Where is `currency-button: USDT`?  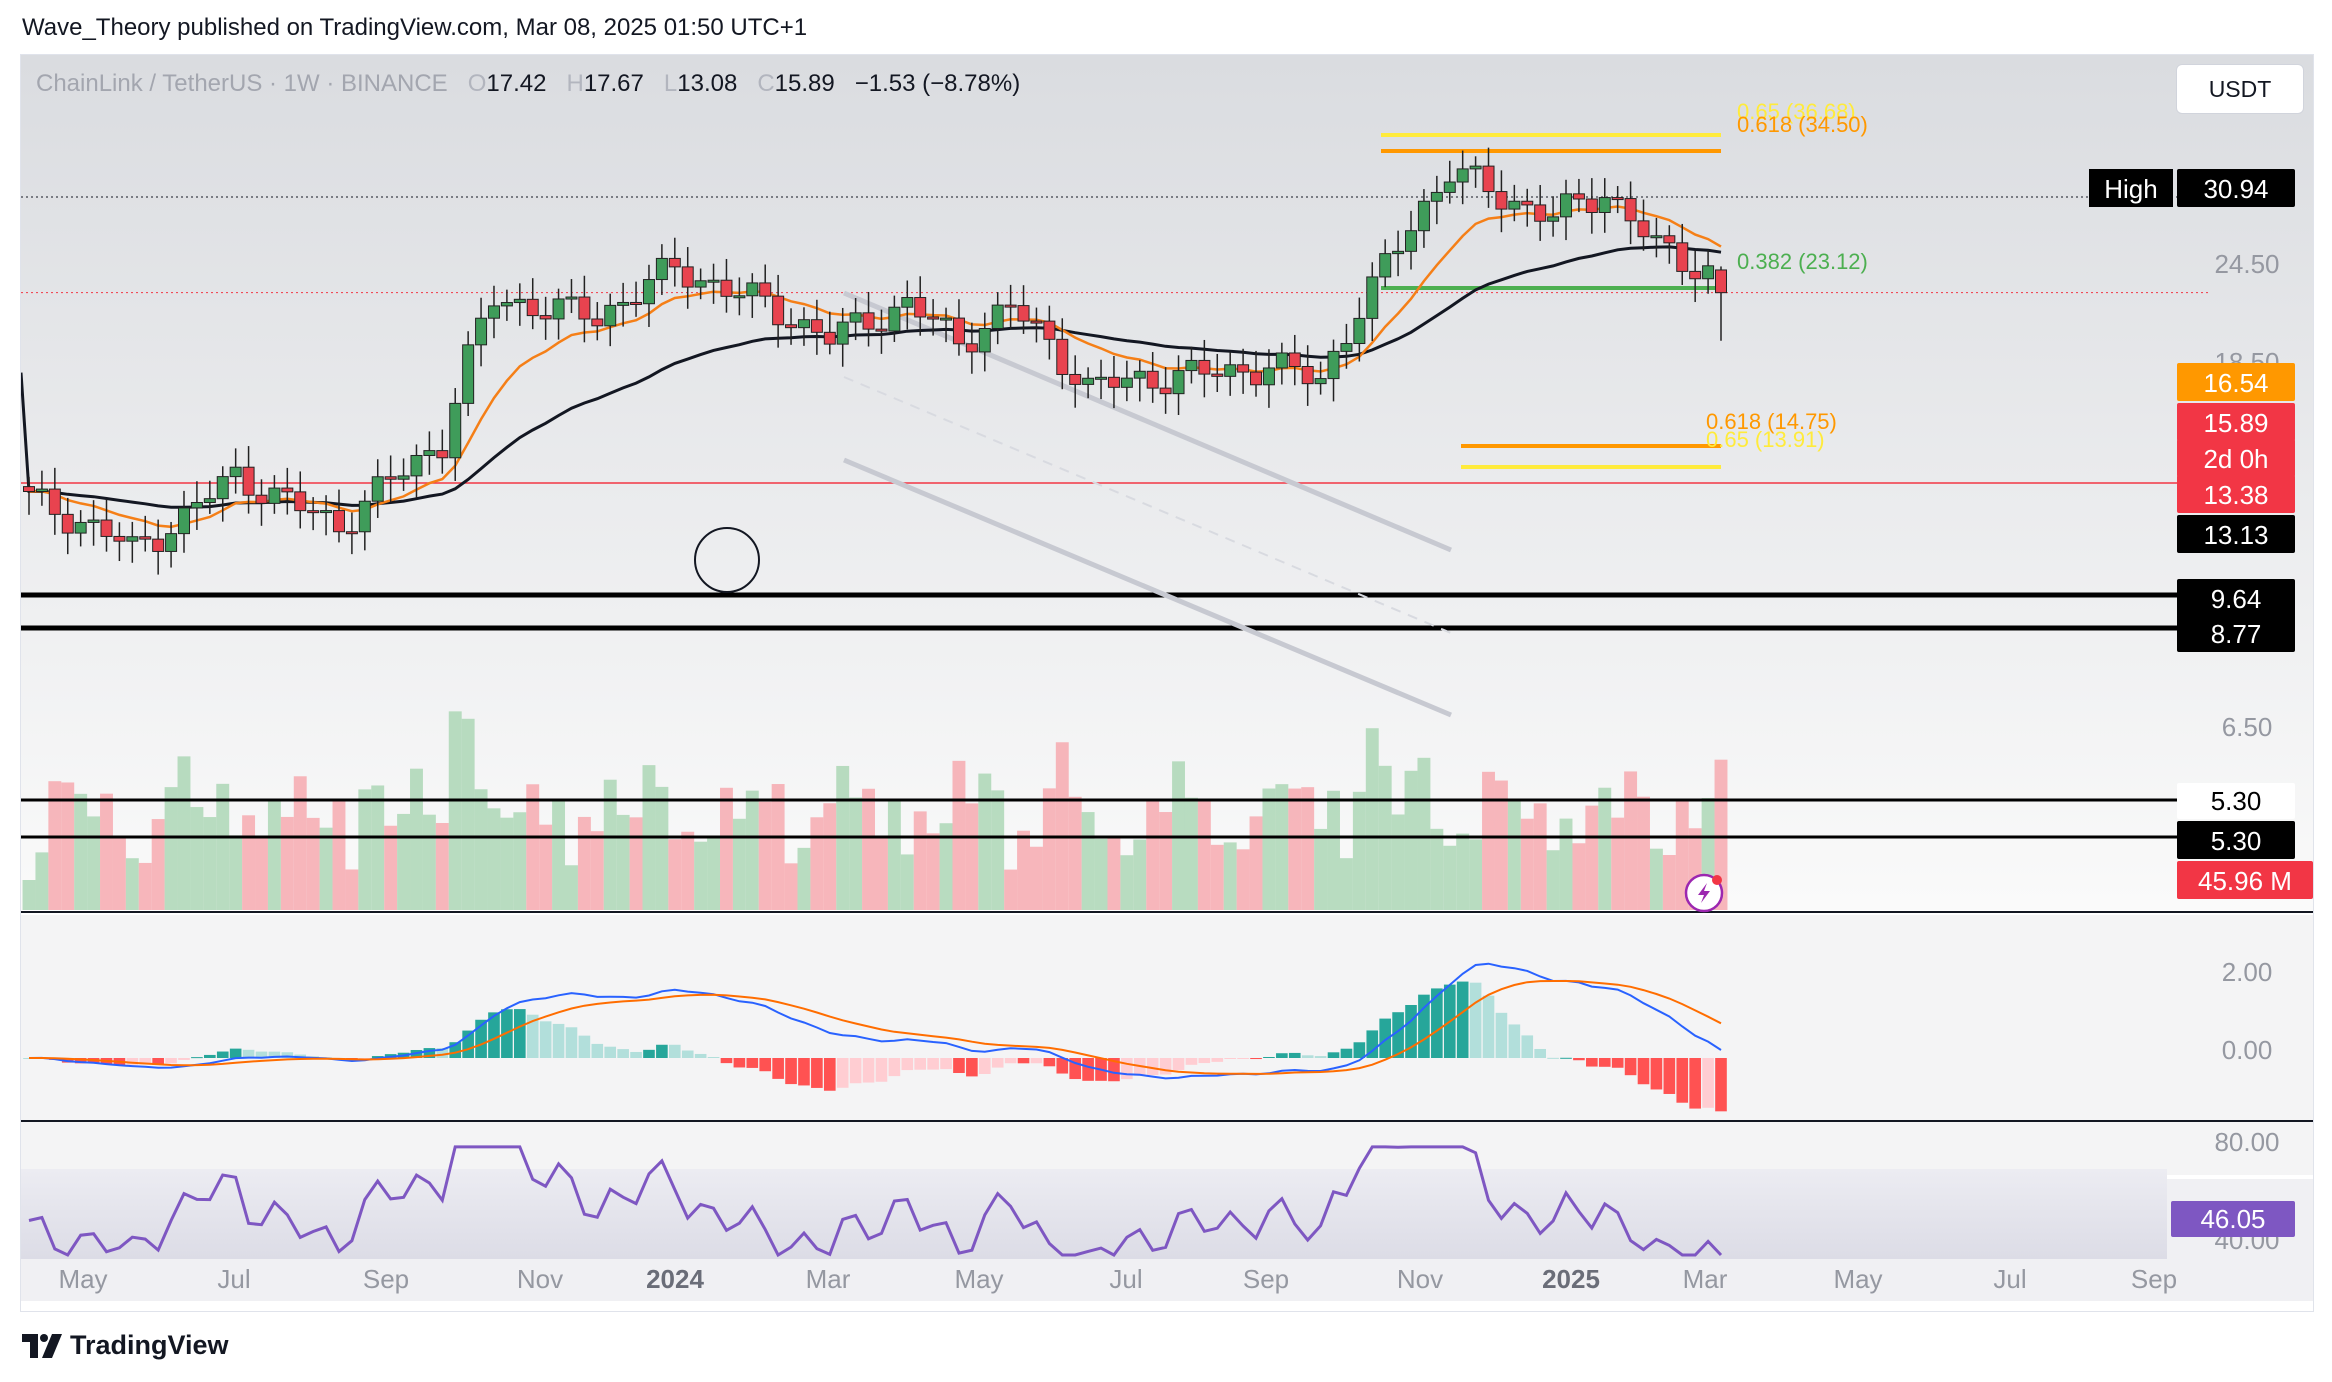
currency-button: USDT is located at coordinates (2240, 89).